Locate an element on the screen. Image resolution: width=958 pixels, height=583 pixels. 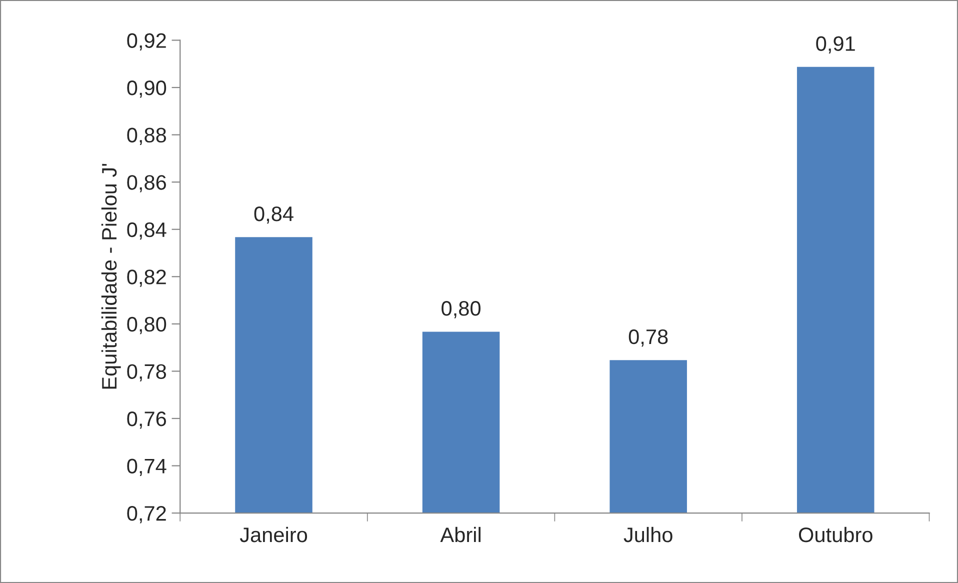
y-tick-label: 0,92 is located at coordinates (146, 41).